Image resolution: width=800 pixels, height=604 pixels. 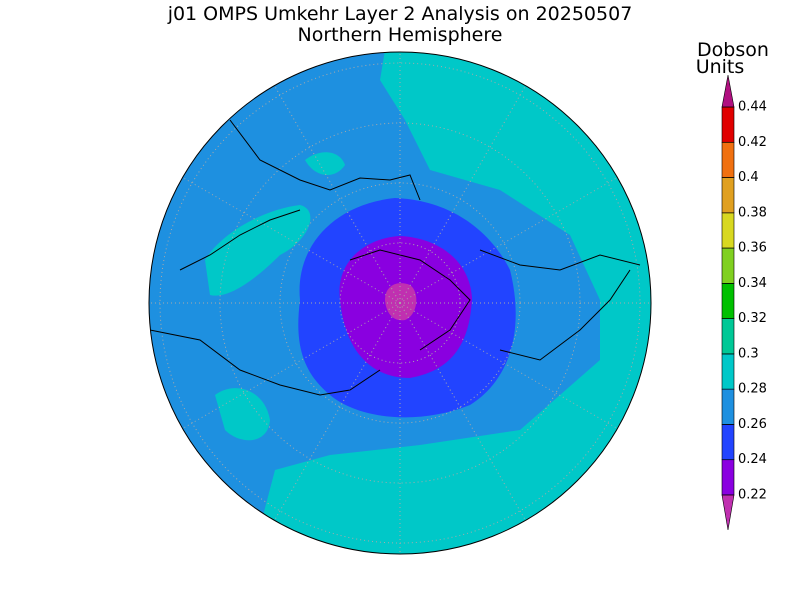 I want to click on region-lowest, so click(x=401, y=302).